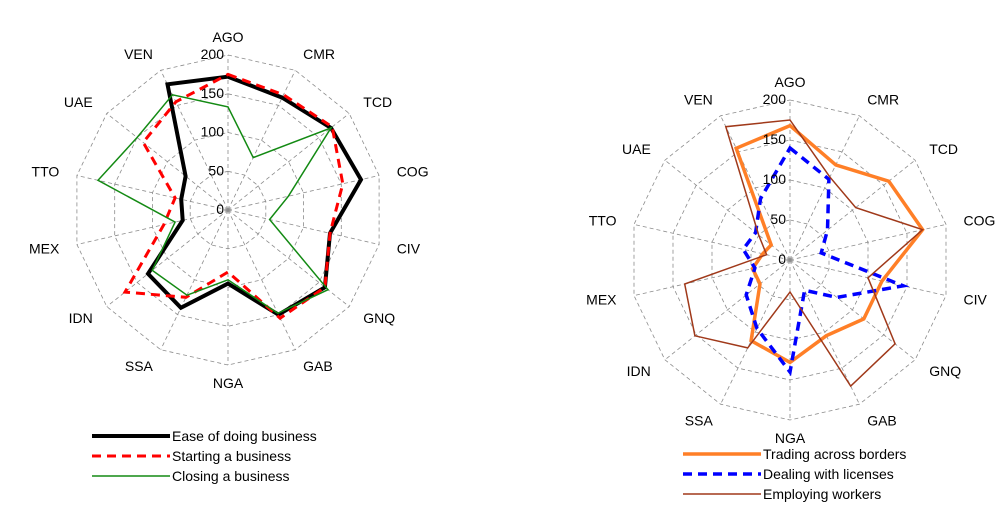  Describe the element at coordinates (231, 456) in the screenshot. I see `legend-label: Starting a business` at that location.